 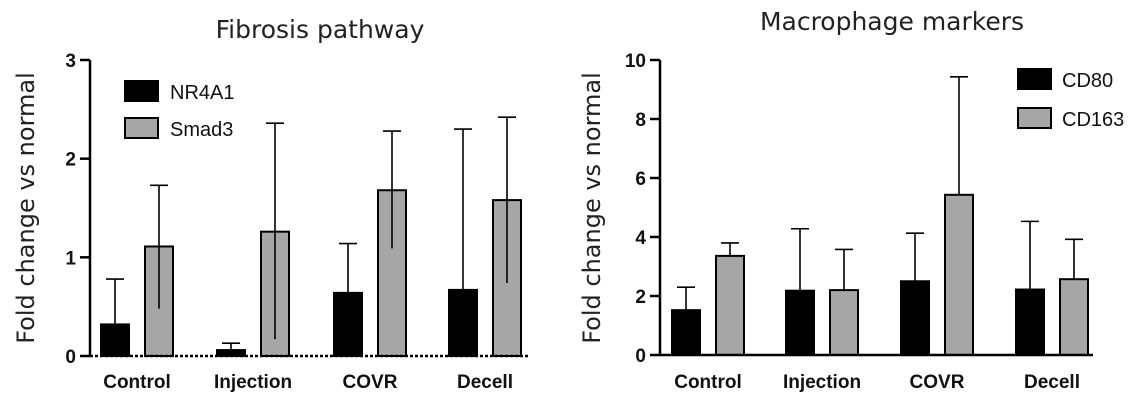 I want to click on legend-label-cd163: CD163, so click(x=1093, y=120).